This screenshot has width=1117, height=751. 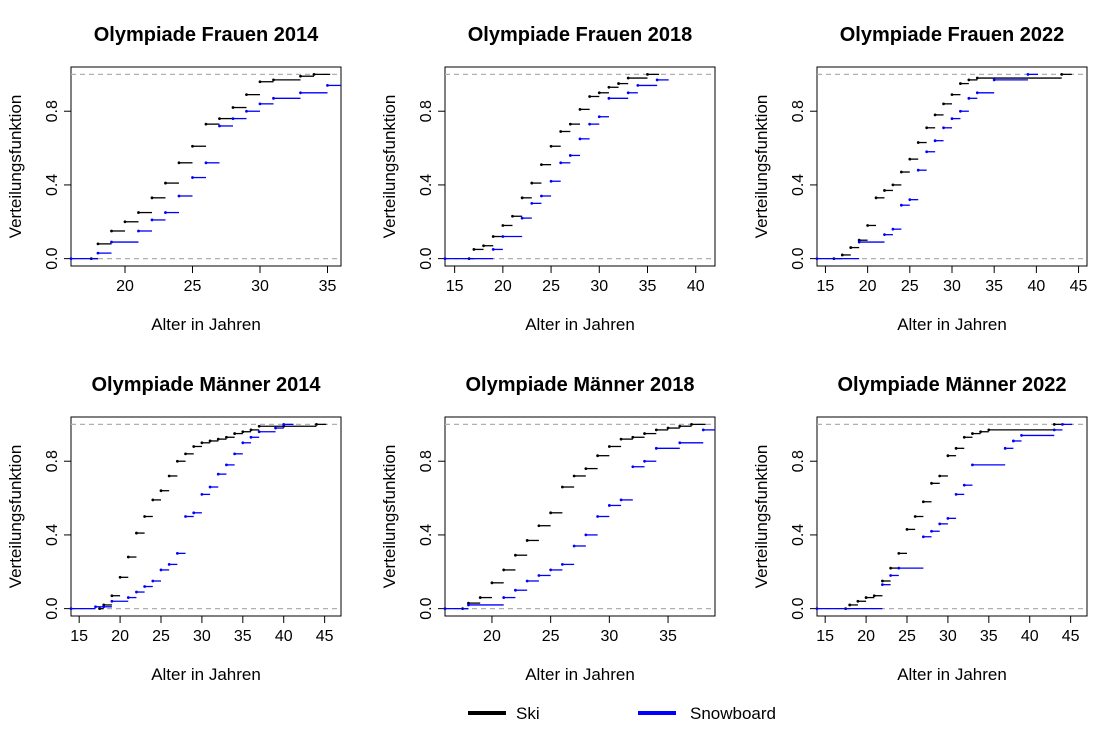 I want to click on x-tick-label: 35, so click(x=243, y=636).